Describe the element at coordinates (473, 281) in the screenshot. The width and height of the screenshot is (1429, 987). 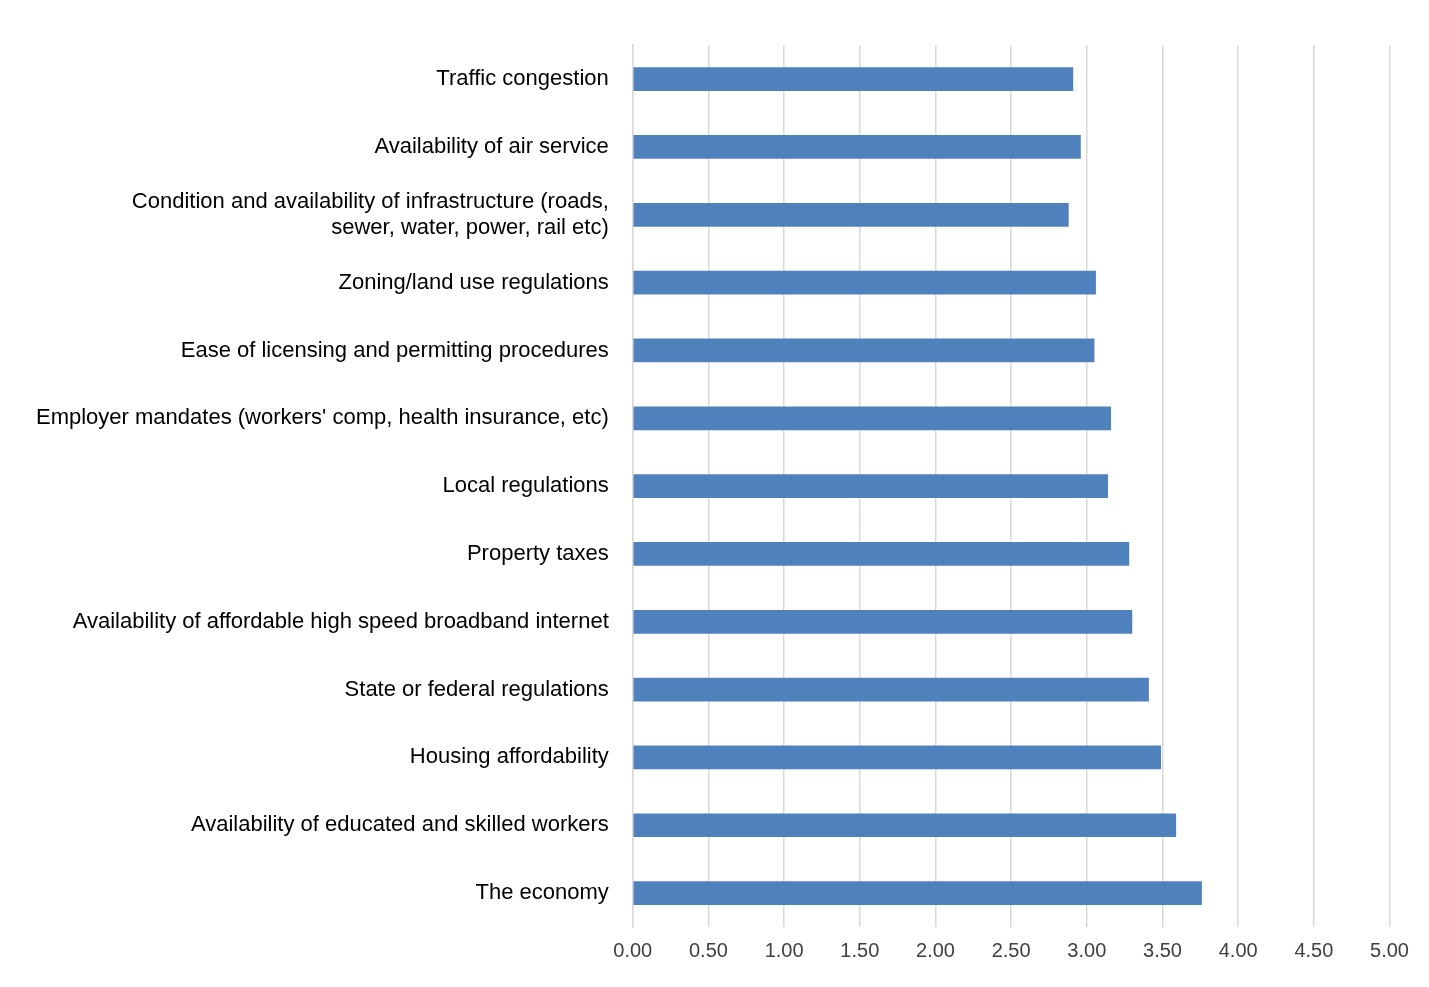
I see `y-tick-label: Zoning/land use regulations` at that location.